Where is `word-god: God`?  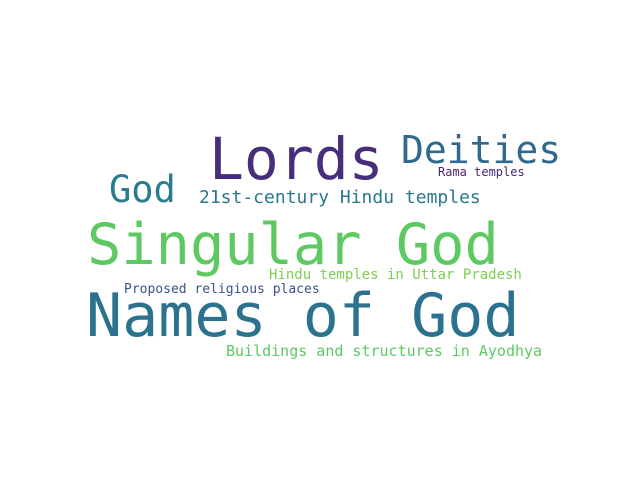 word-god: God is located at coordinates (142, 189).